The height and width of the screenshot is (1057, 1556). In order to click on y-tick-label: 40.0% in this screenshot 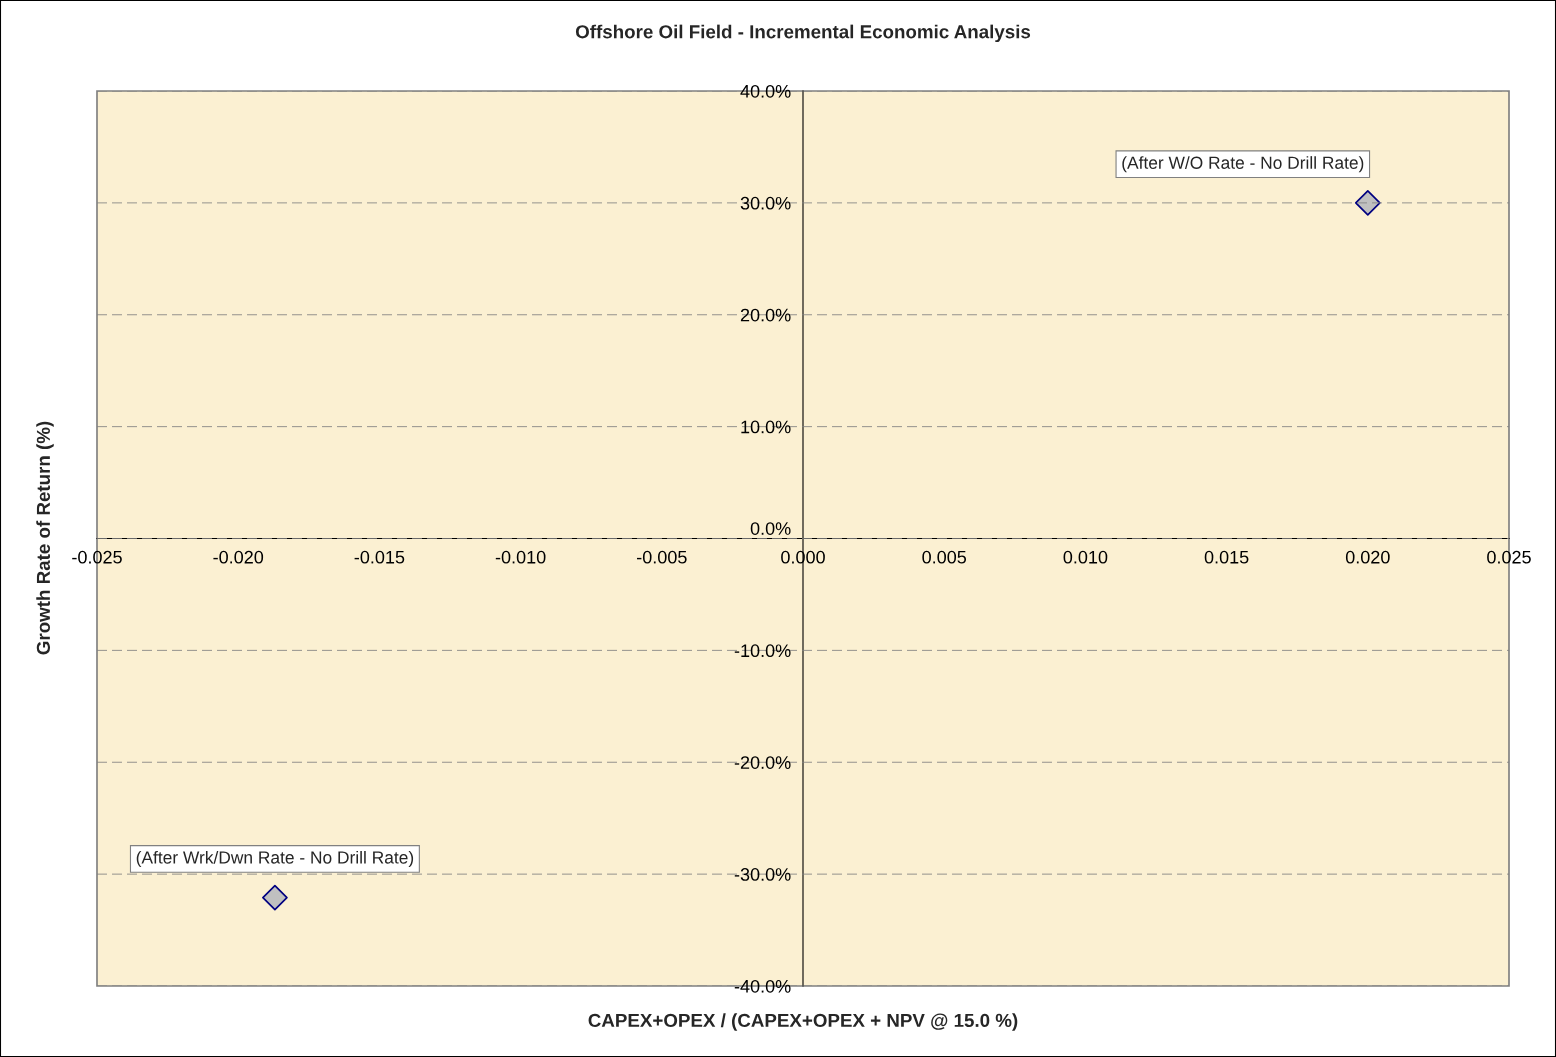, I will do `click(765, 91)`.